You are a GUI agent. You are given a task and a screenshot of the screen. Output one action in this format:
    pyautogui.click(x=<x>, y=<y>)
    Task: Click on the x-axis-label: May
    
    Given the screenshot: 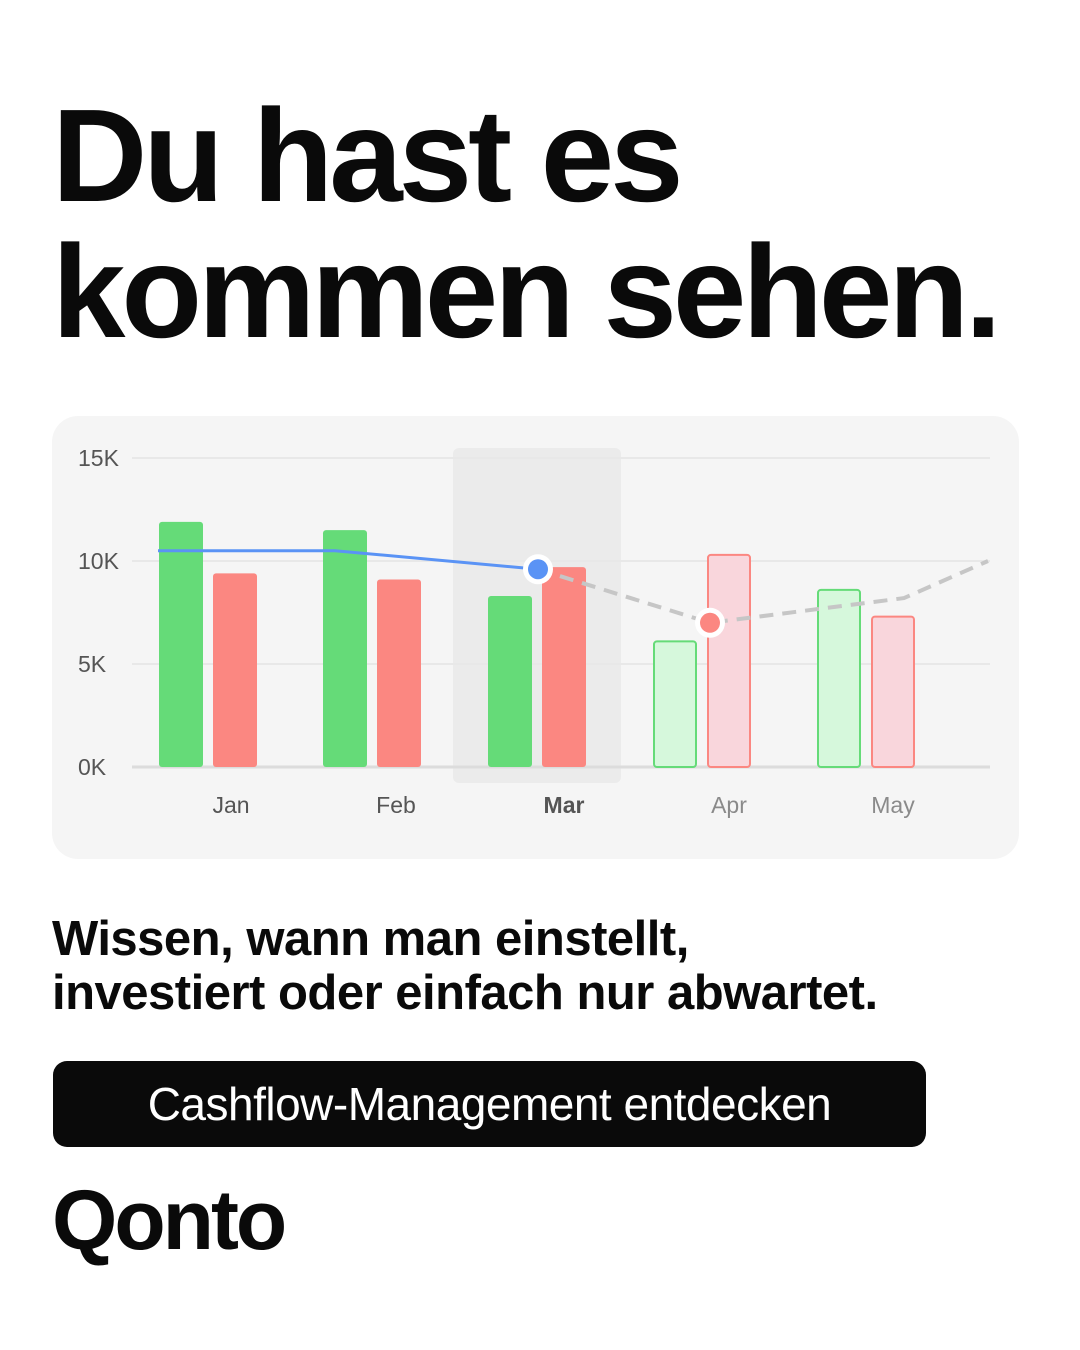 What is the action you would take?
    pyautogui.click(x=893, y=805)
    